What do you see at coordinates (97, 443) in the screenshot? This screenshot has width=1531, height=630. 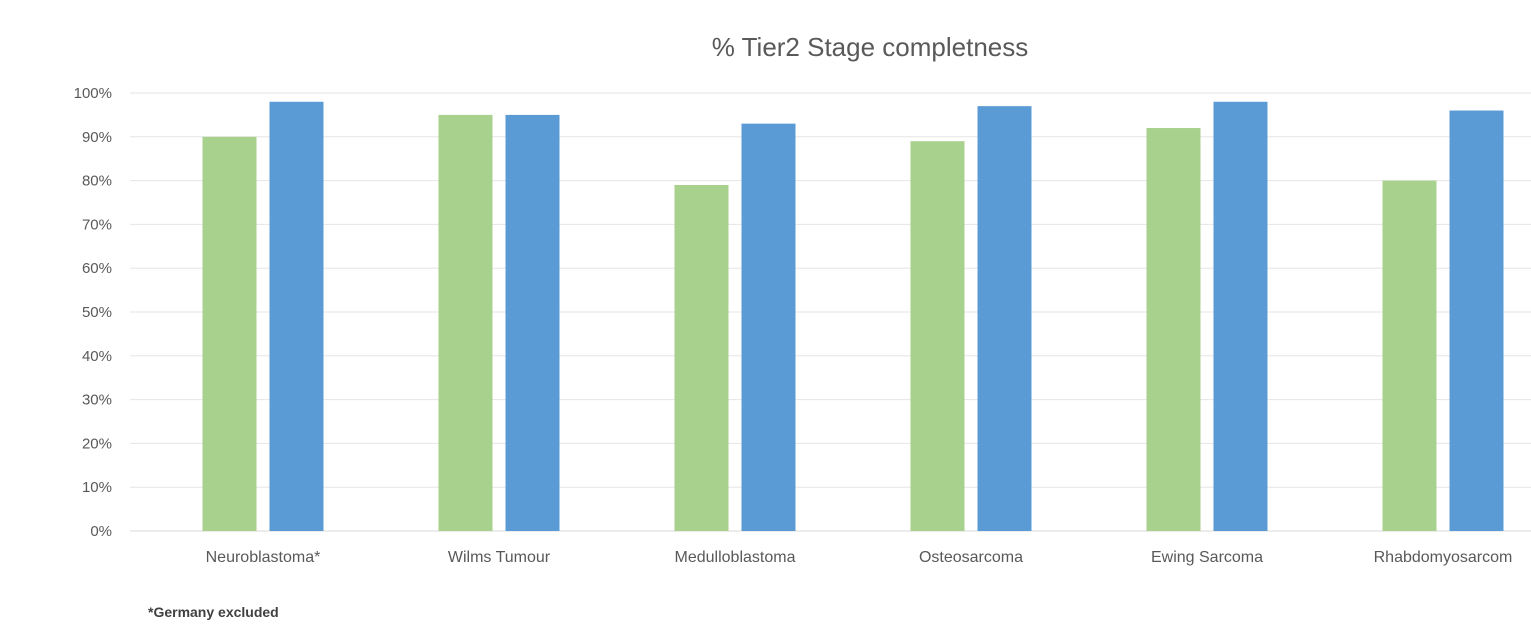 I see `y-tick-label: 20%` at bounding box center [97, 443].